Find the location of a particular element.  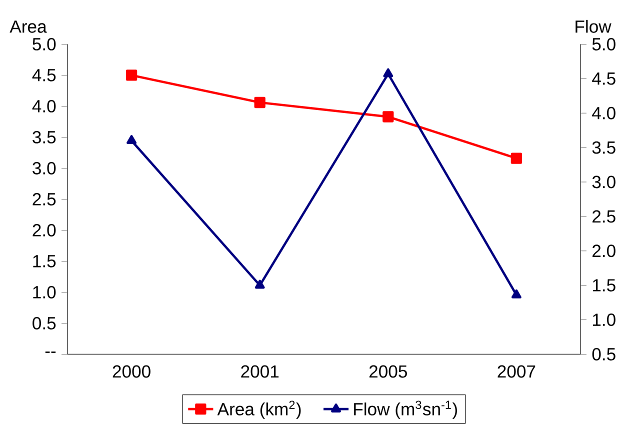

y2-tick-label: 1.5 is located at coordinates (604, 285).